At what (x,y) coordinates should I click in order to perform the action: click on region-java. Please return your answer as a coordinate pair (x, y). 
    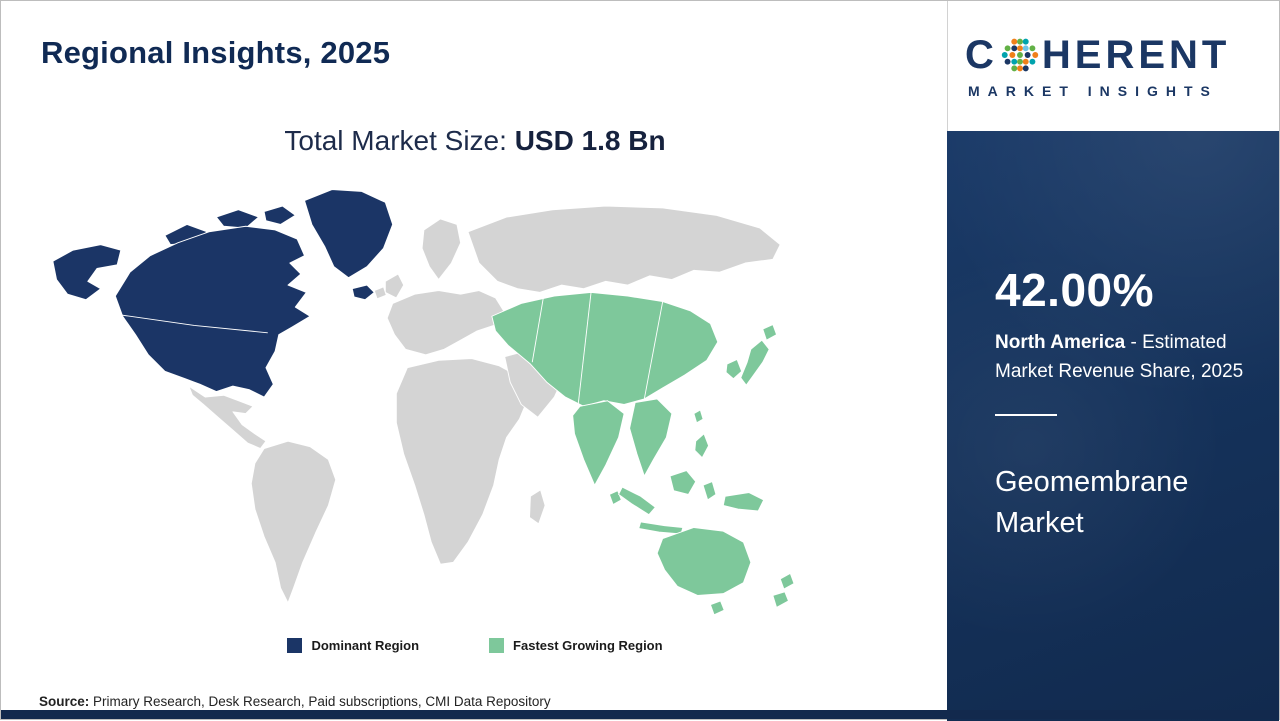
    Looking at the image, I should click on (661, 528).